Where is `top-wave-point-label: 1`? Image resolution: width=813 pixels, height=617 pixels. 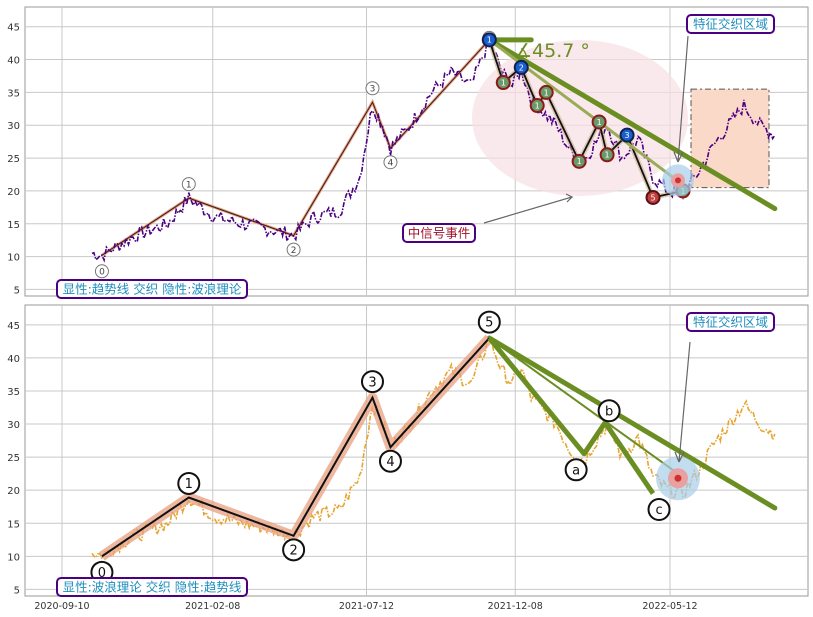
top-wave-point-label: 1 is located at coordinates (189, 185).